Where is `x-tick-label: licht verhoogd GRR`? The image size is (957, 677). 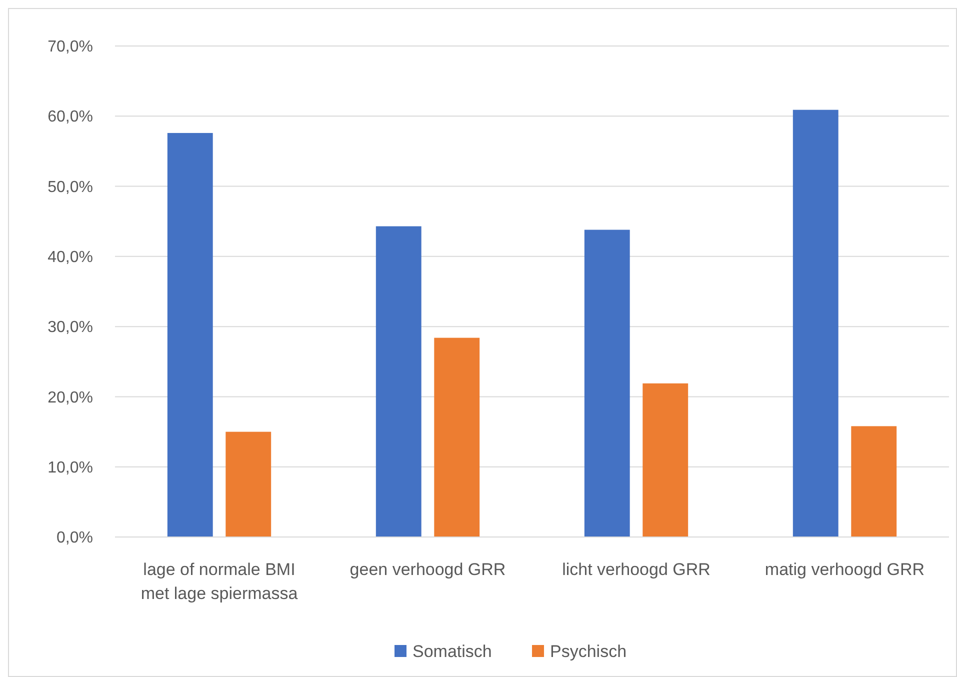
x-tick-label: licht verhoogd GRR is located at coordinates (636, 569).